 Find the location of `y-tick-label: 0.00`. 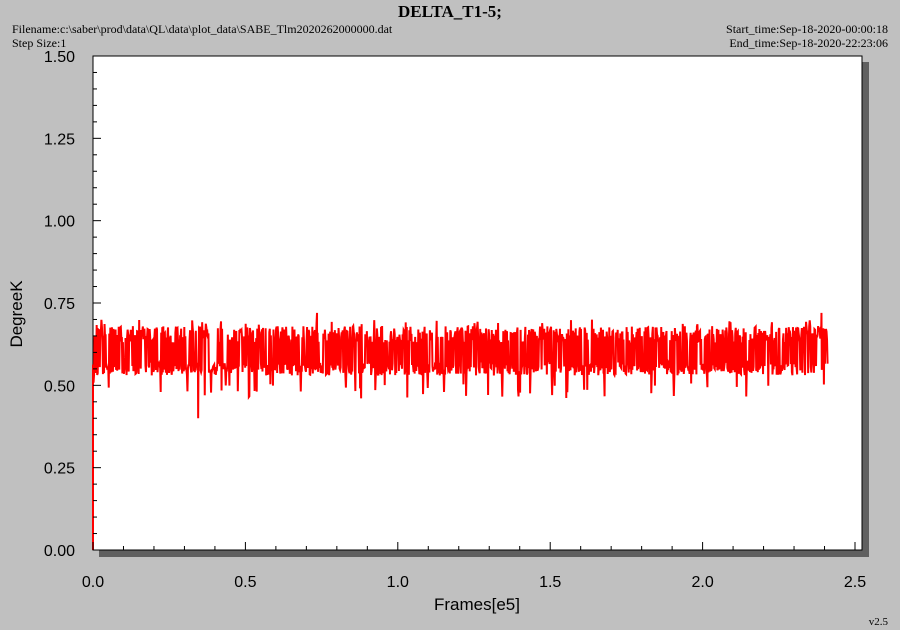

y-tick-label: 0.00 is located at coordinates (59, 551).